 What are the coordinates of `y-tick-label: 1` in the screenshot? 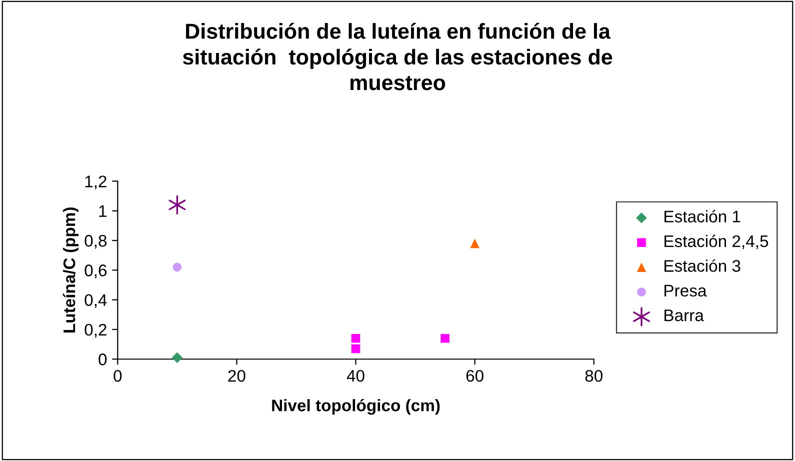 It's located at (102, 211).